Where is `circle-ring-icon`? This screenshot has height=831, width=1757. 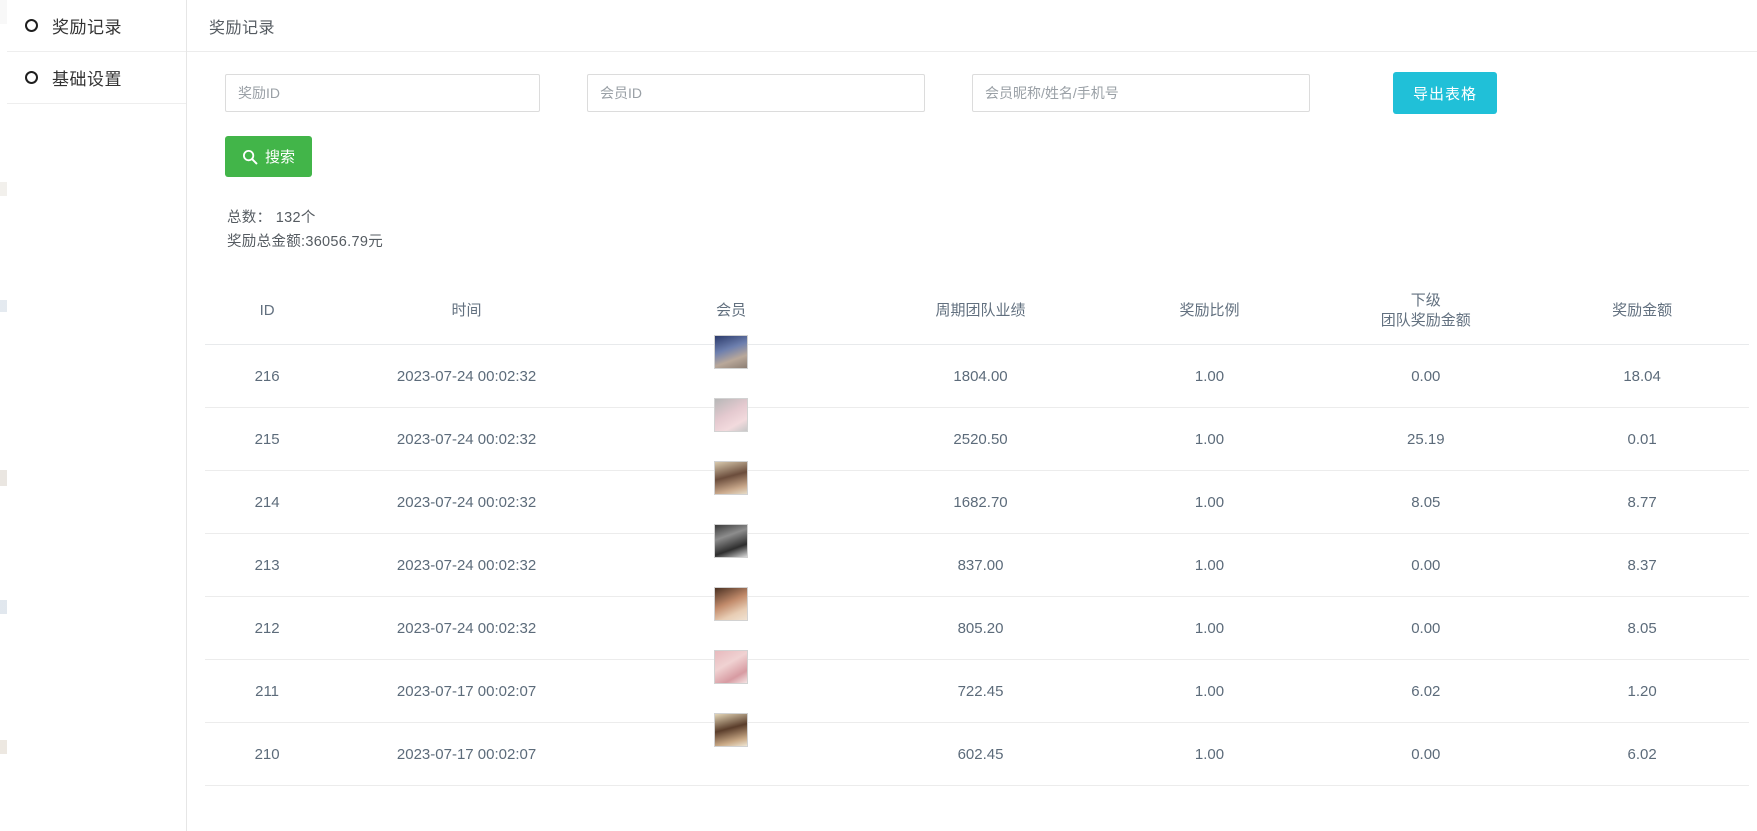
circle-ring-icon is located at coordinates (31, 25).